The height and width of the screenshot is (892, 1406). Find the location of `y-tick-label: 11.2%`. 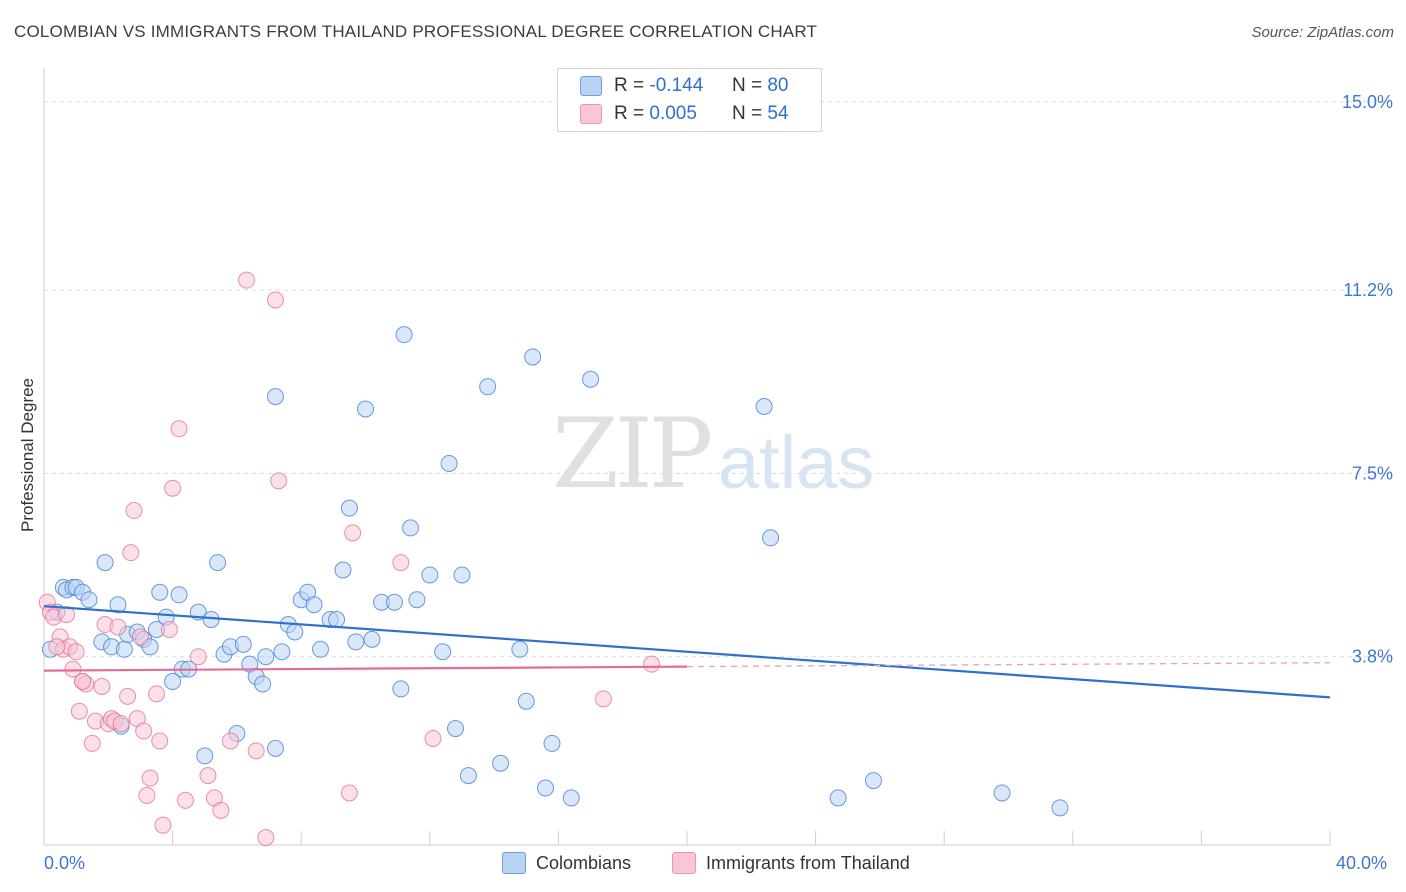

y-tick-label: 11.2% is located at coordinates (1368, 290).